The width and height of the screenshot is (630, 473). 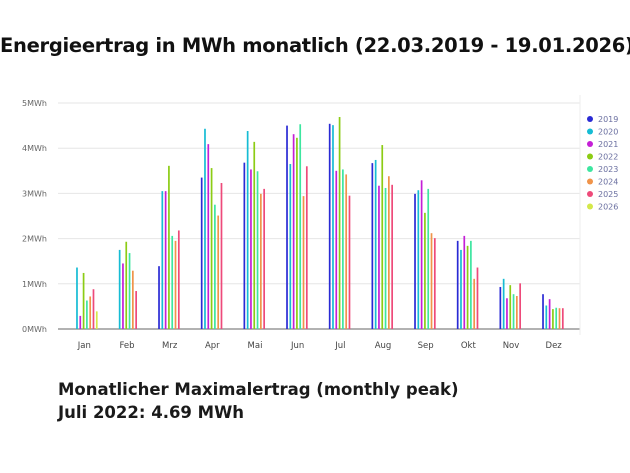 What do you see at coordinates (339, 346) in the screenshot?
I see `x-tick-label-jul: Jul` at bounding box center [339, 346].